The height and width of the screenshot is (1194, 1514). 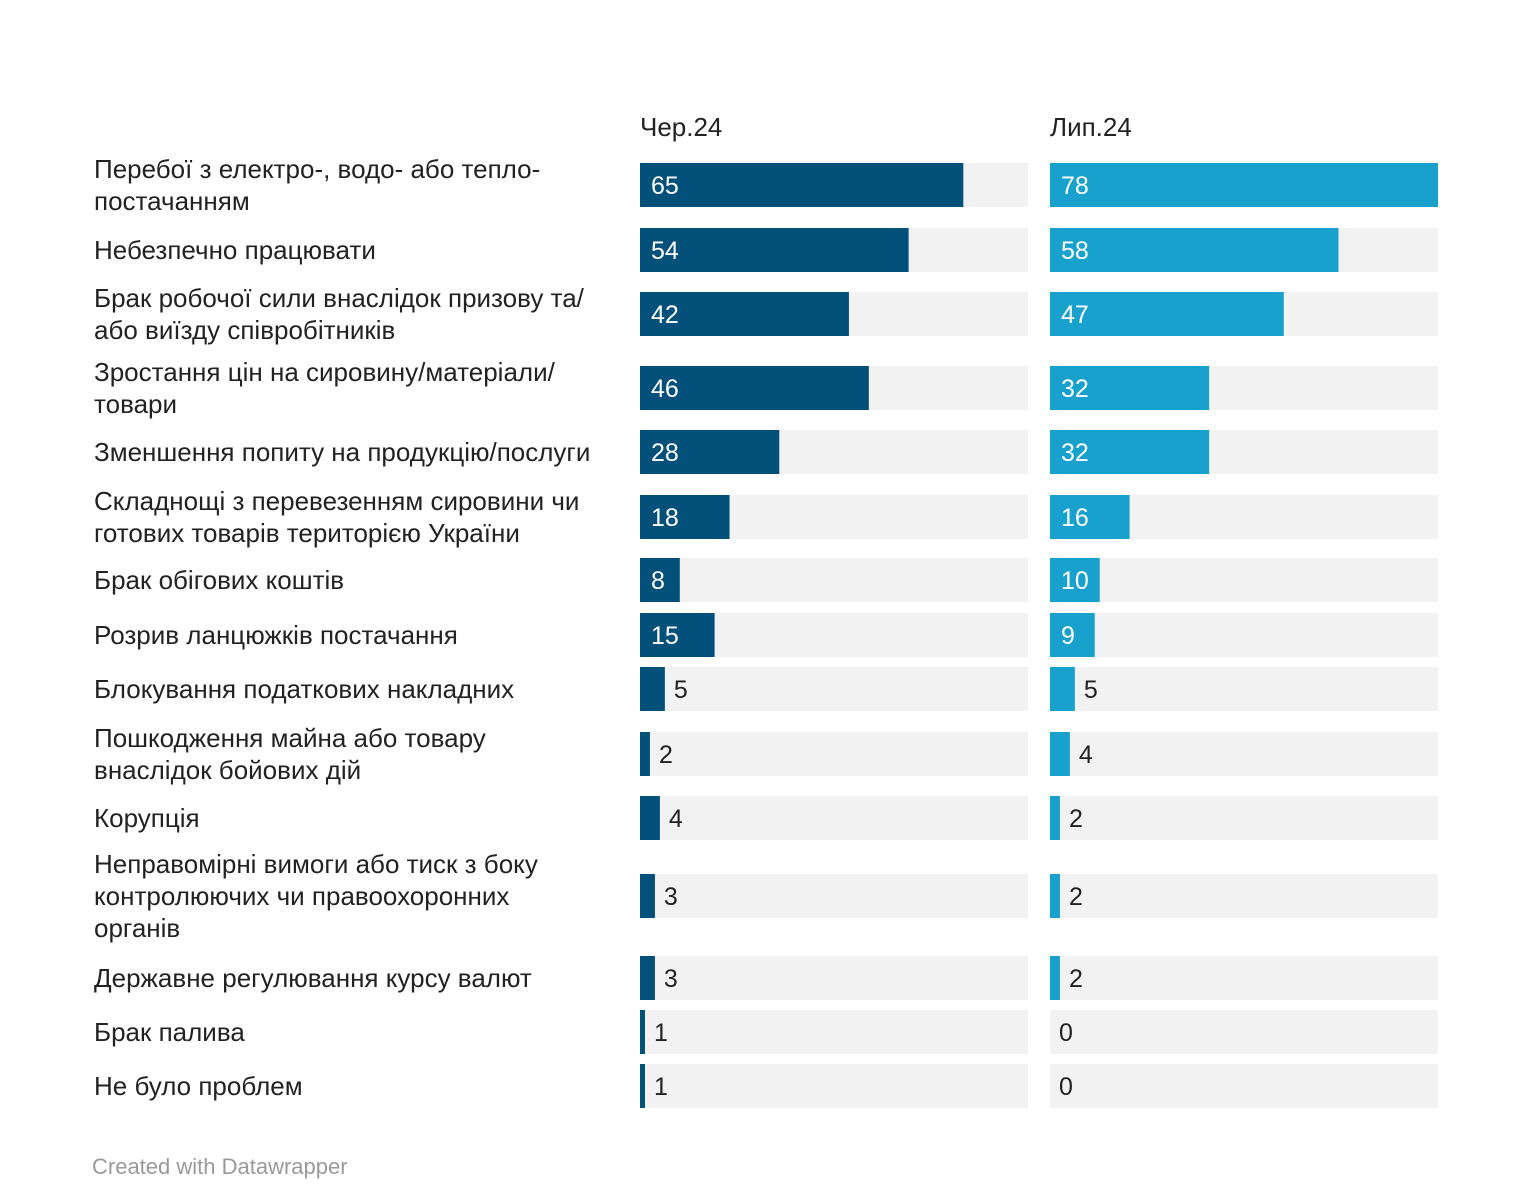 What do you see at coordinates (1075, 453) in the screenshot?
I see `data-label: 32` at bounding box center [1075, 453].